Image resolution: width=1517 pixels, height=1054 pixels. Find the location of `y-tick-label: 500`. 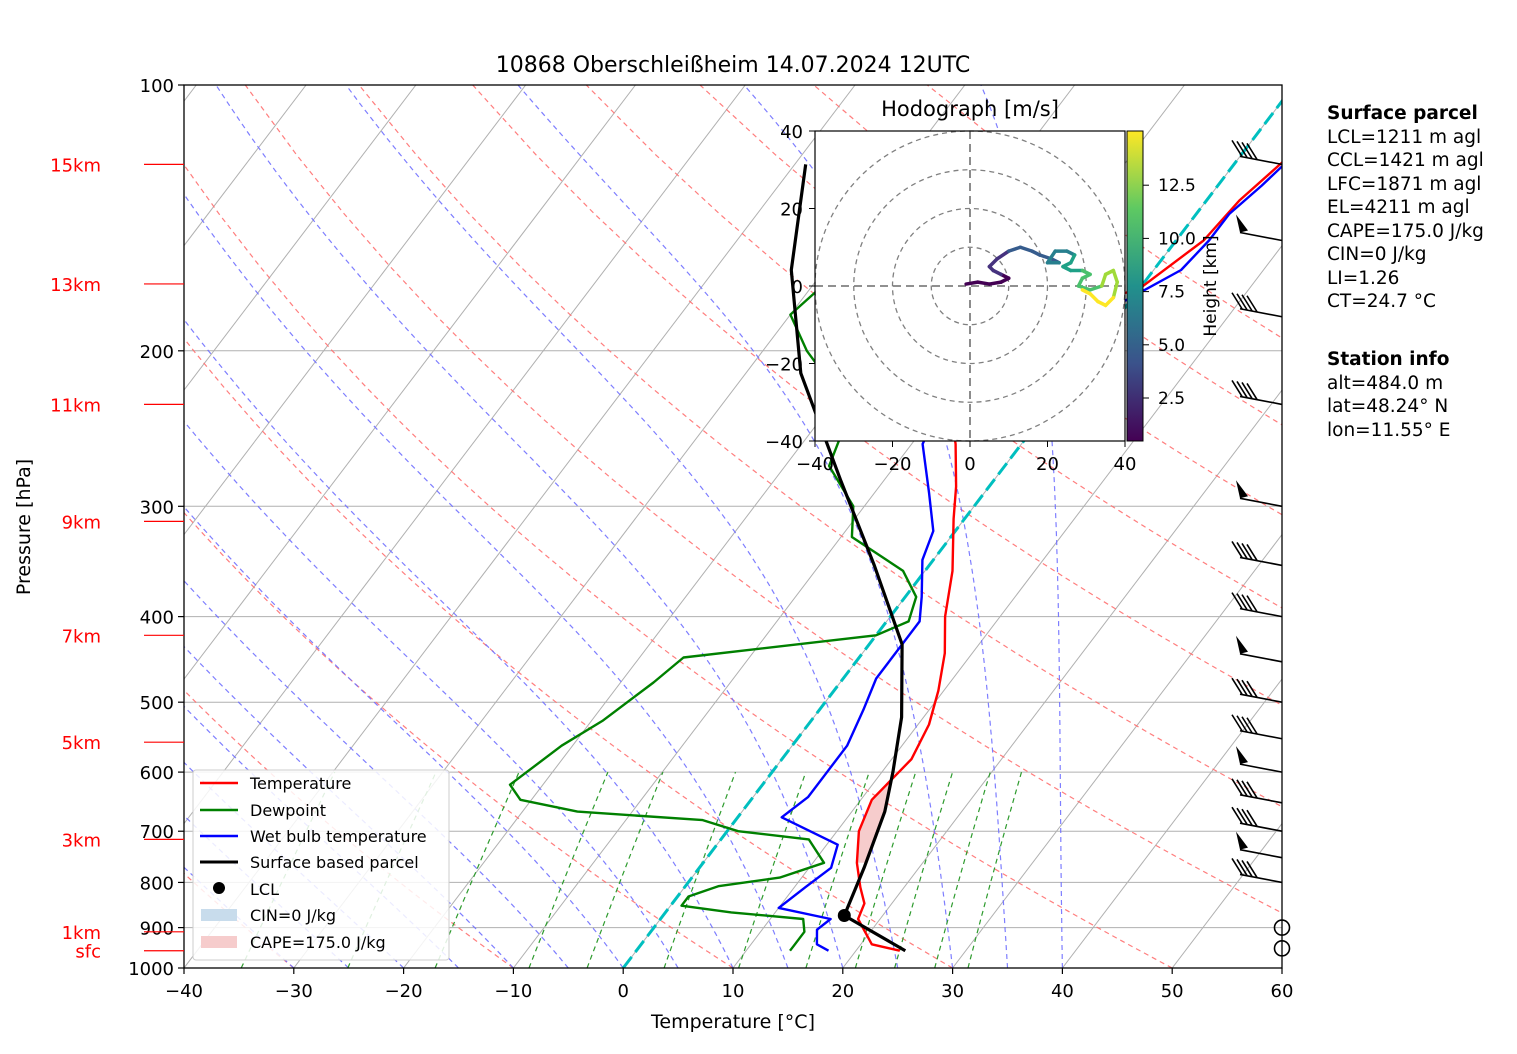

y-tick-label: 500 is located at coordinates (157, 703).